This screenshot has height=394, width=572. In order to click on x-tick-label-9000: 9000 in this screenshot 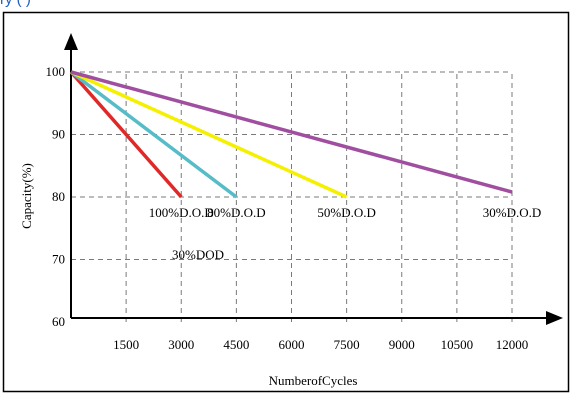, I will do `click(402, 344)`.